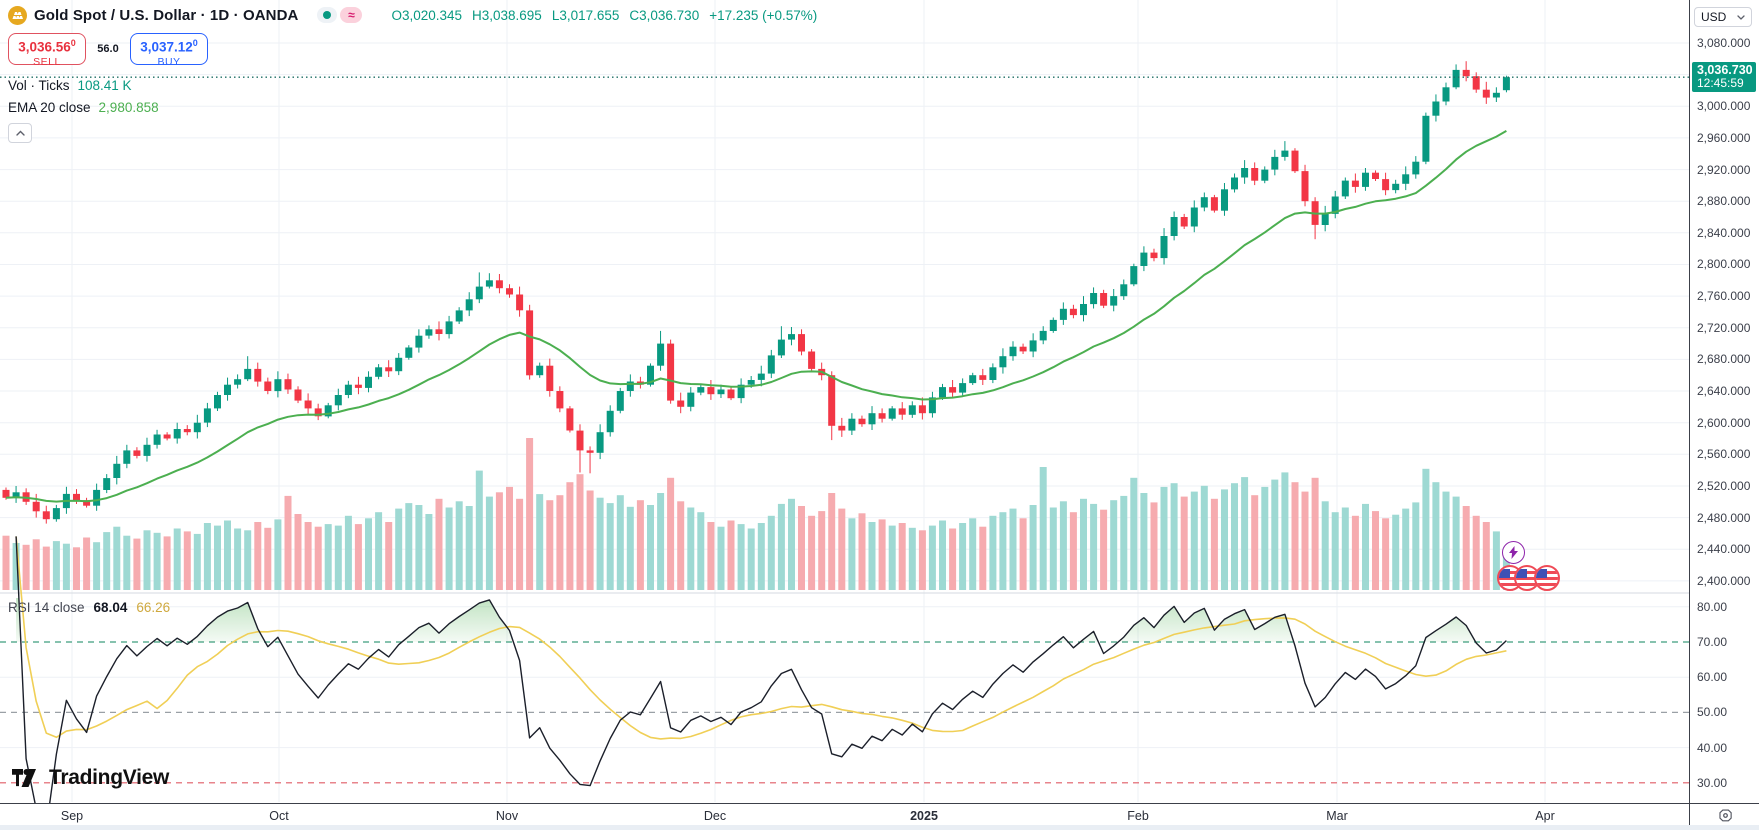 The image size is (1759, 830). I want to click on currency-selector: USD, so click(1723, 17).